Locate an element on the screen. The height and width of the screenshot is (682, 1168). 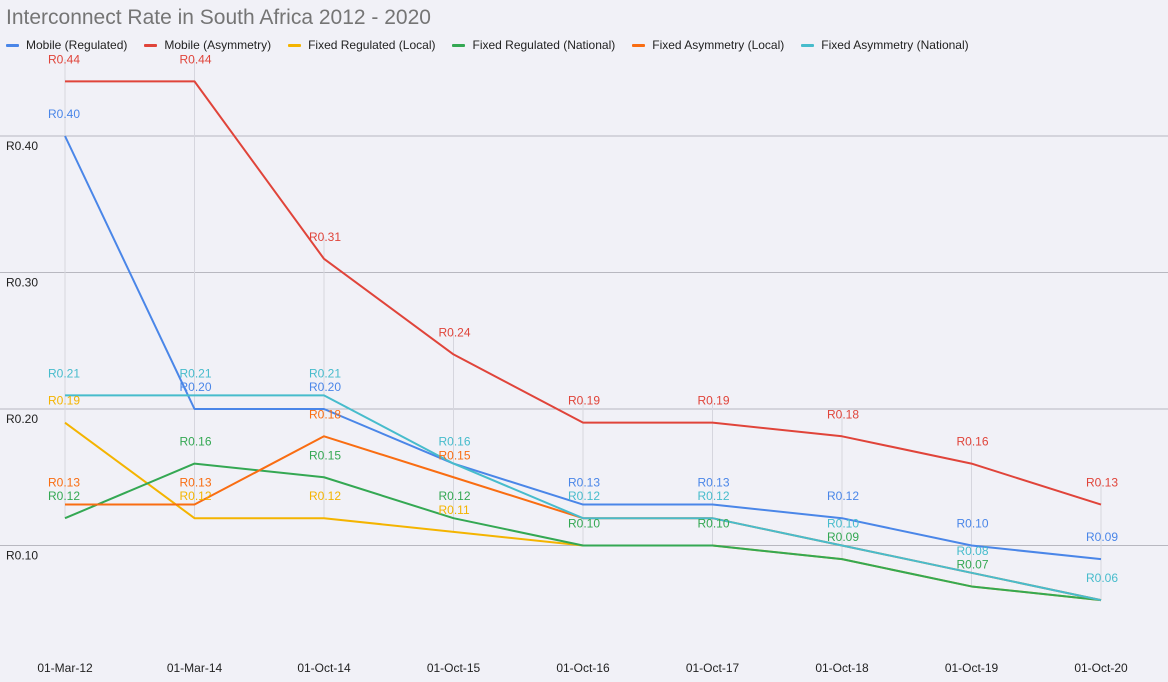
legend-item-mobile-regulated: Mobile (Regulated) is located at coordinates (66, 45).